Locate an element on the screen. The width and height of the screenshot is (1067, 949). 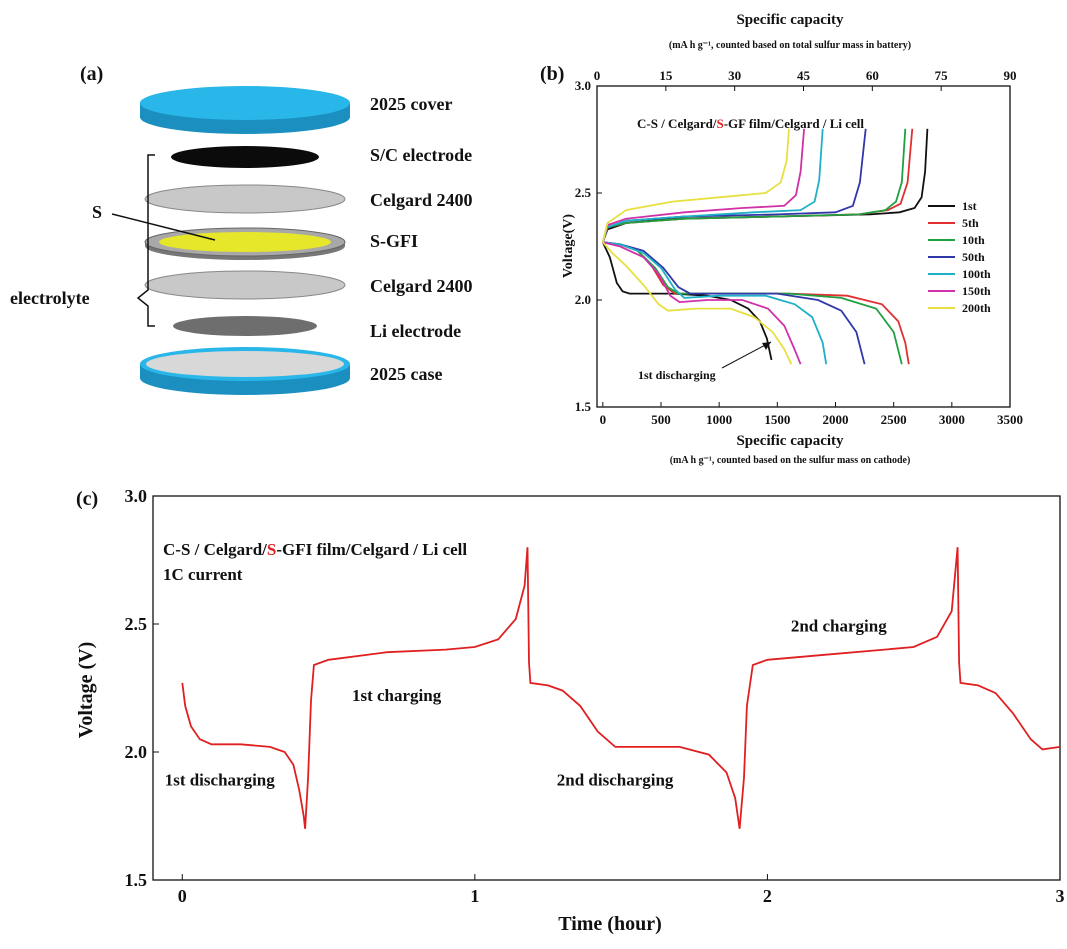
series-line-10th-charge is located at coordinates (754, 185).